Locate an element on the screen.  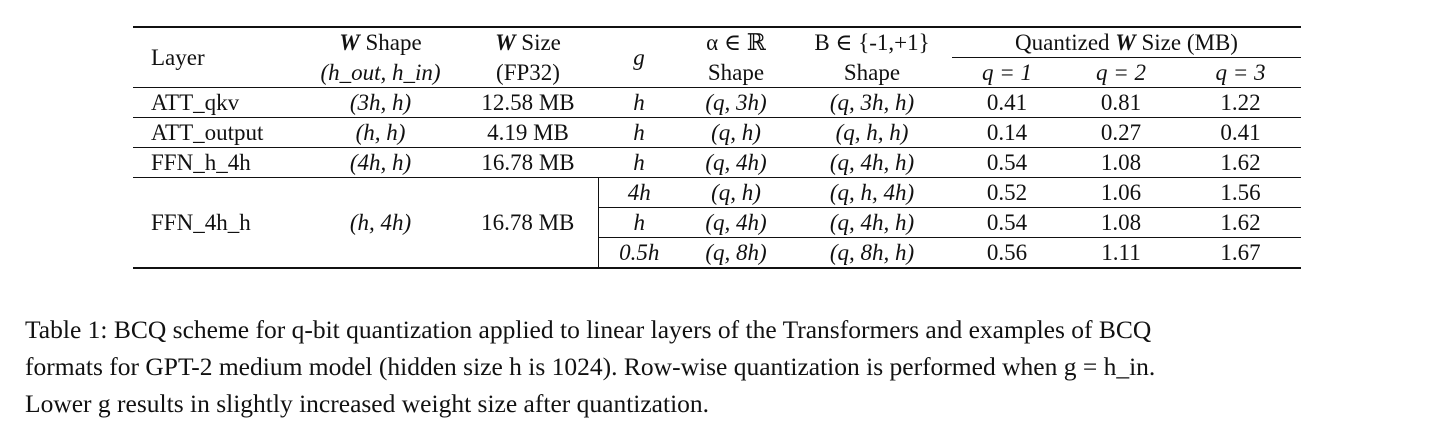
cell-shape: (h, 4h) is located at coordinates (380, 222).